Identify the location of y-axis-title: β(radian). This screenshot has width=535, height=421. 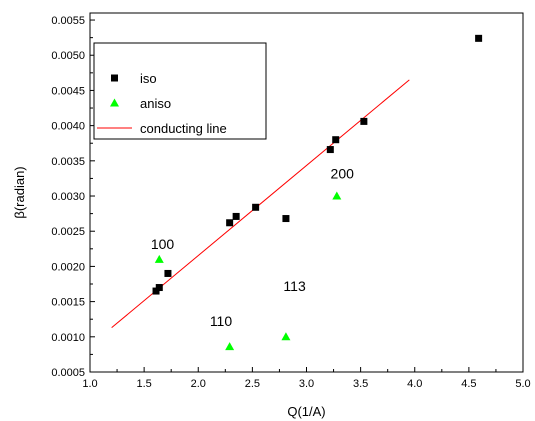
(19, 192).